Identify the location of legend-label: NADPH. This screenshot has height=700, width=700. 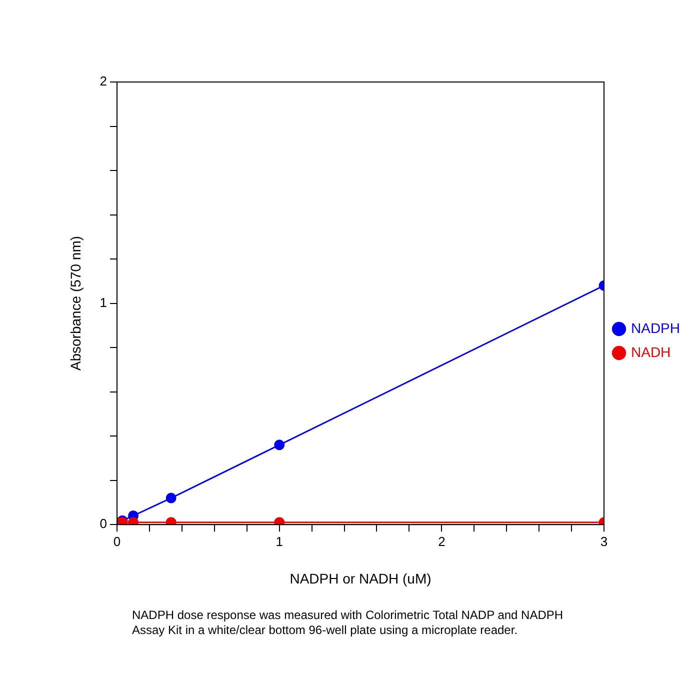
(655, 328).